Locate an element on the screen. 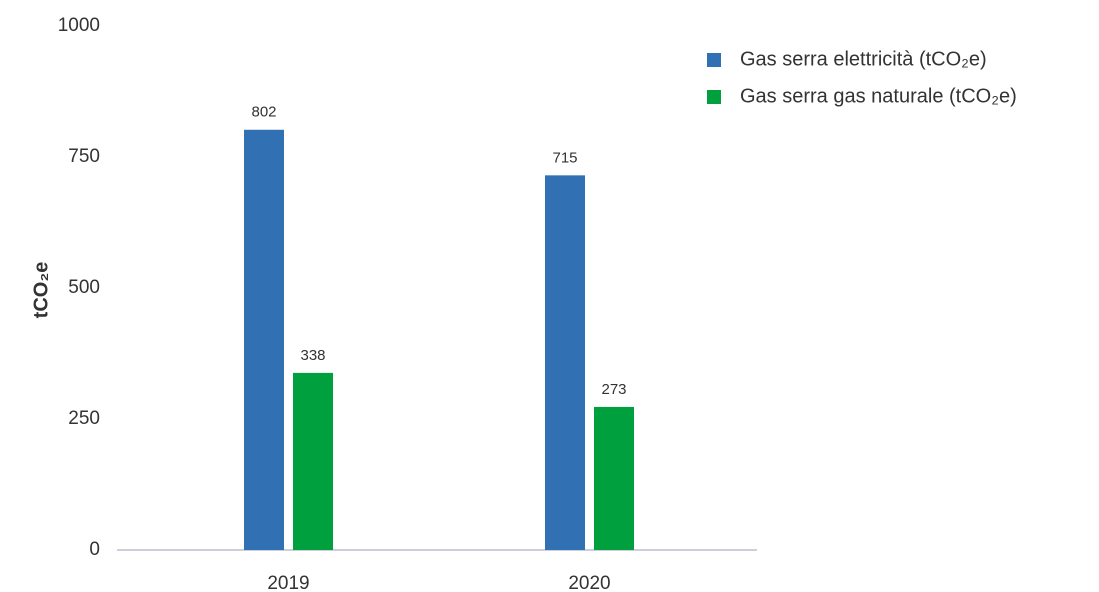 The width and height of the screenshot is (1099, 592). y-tick-label: 0 is located at coordinates (94, 549).